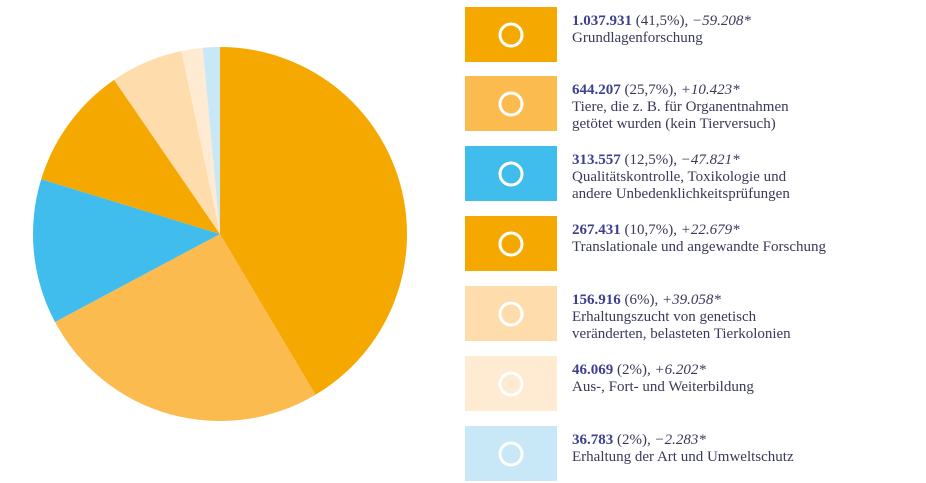 This screenshot has width=926, height=483. Describe the element at coordinates (651, 230) in the screenshot. I see `percent-label: (10,7%),` at that location.